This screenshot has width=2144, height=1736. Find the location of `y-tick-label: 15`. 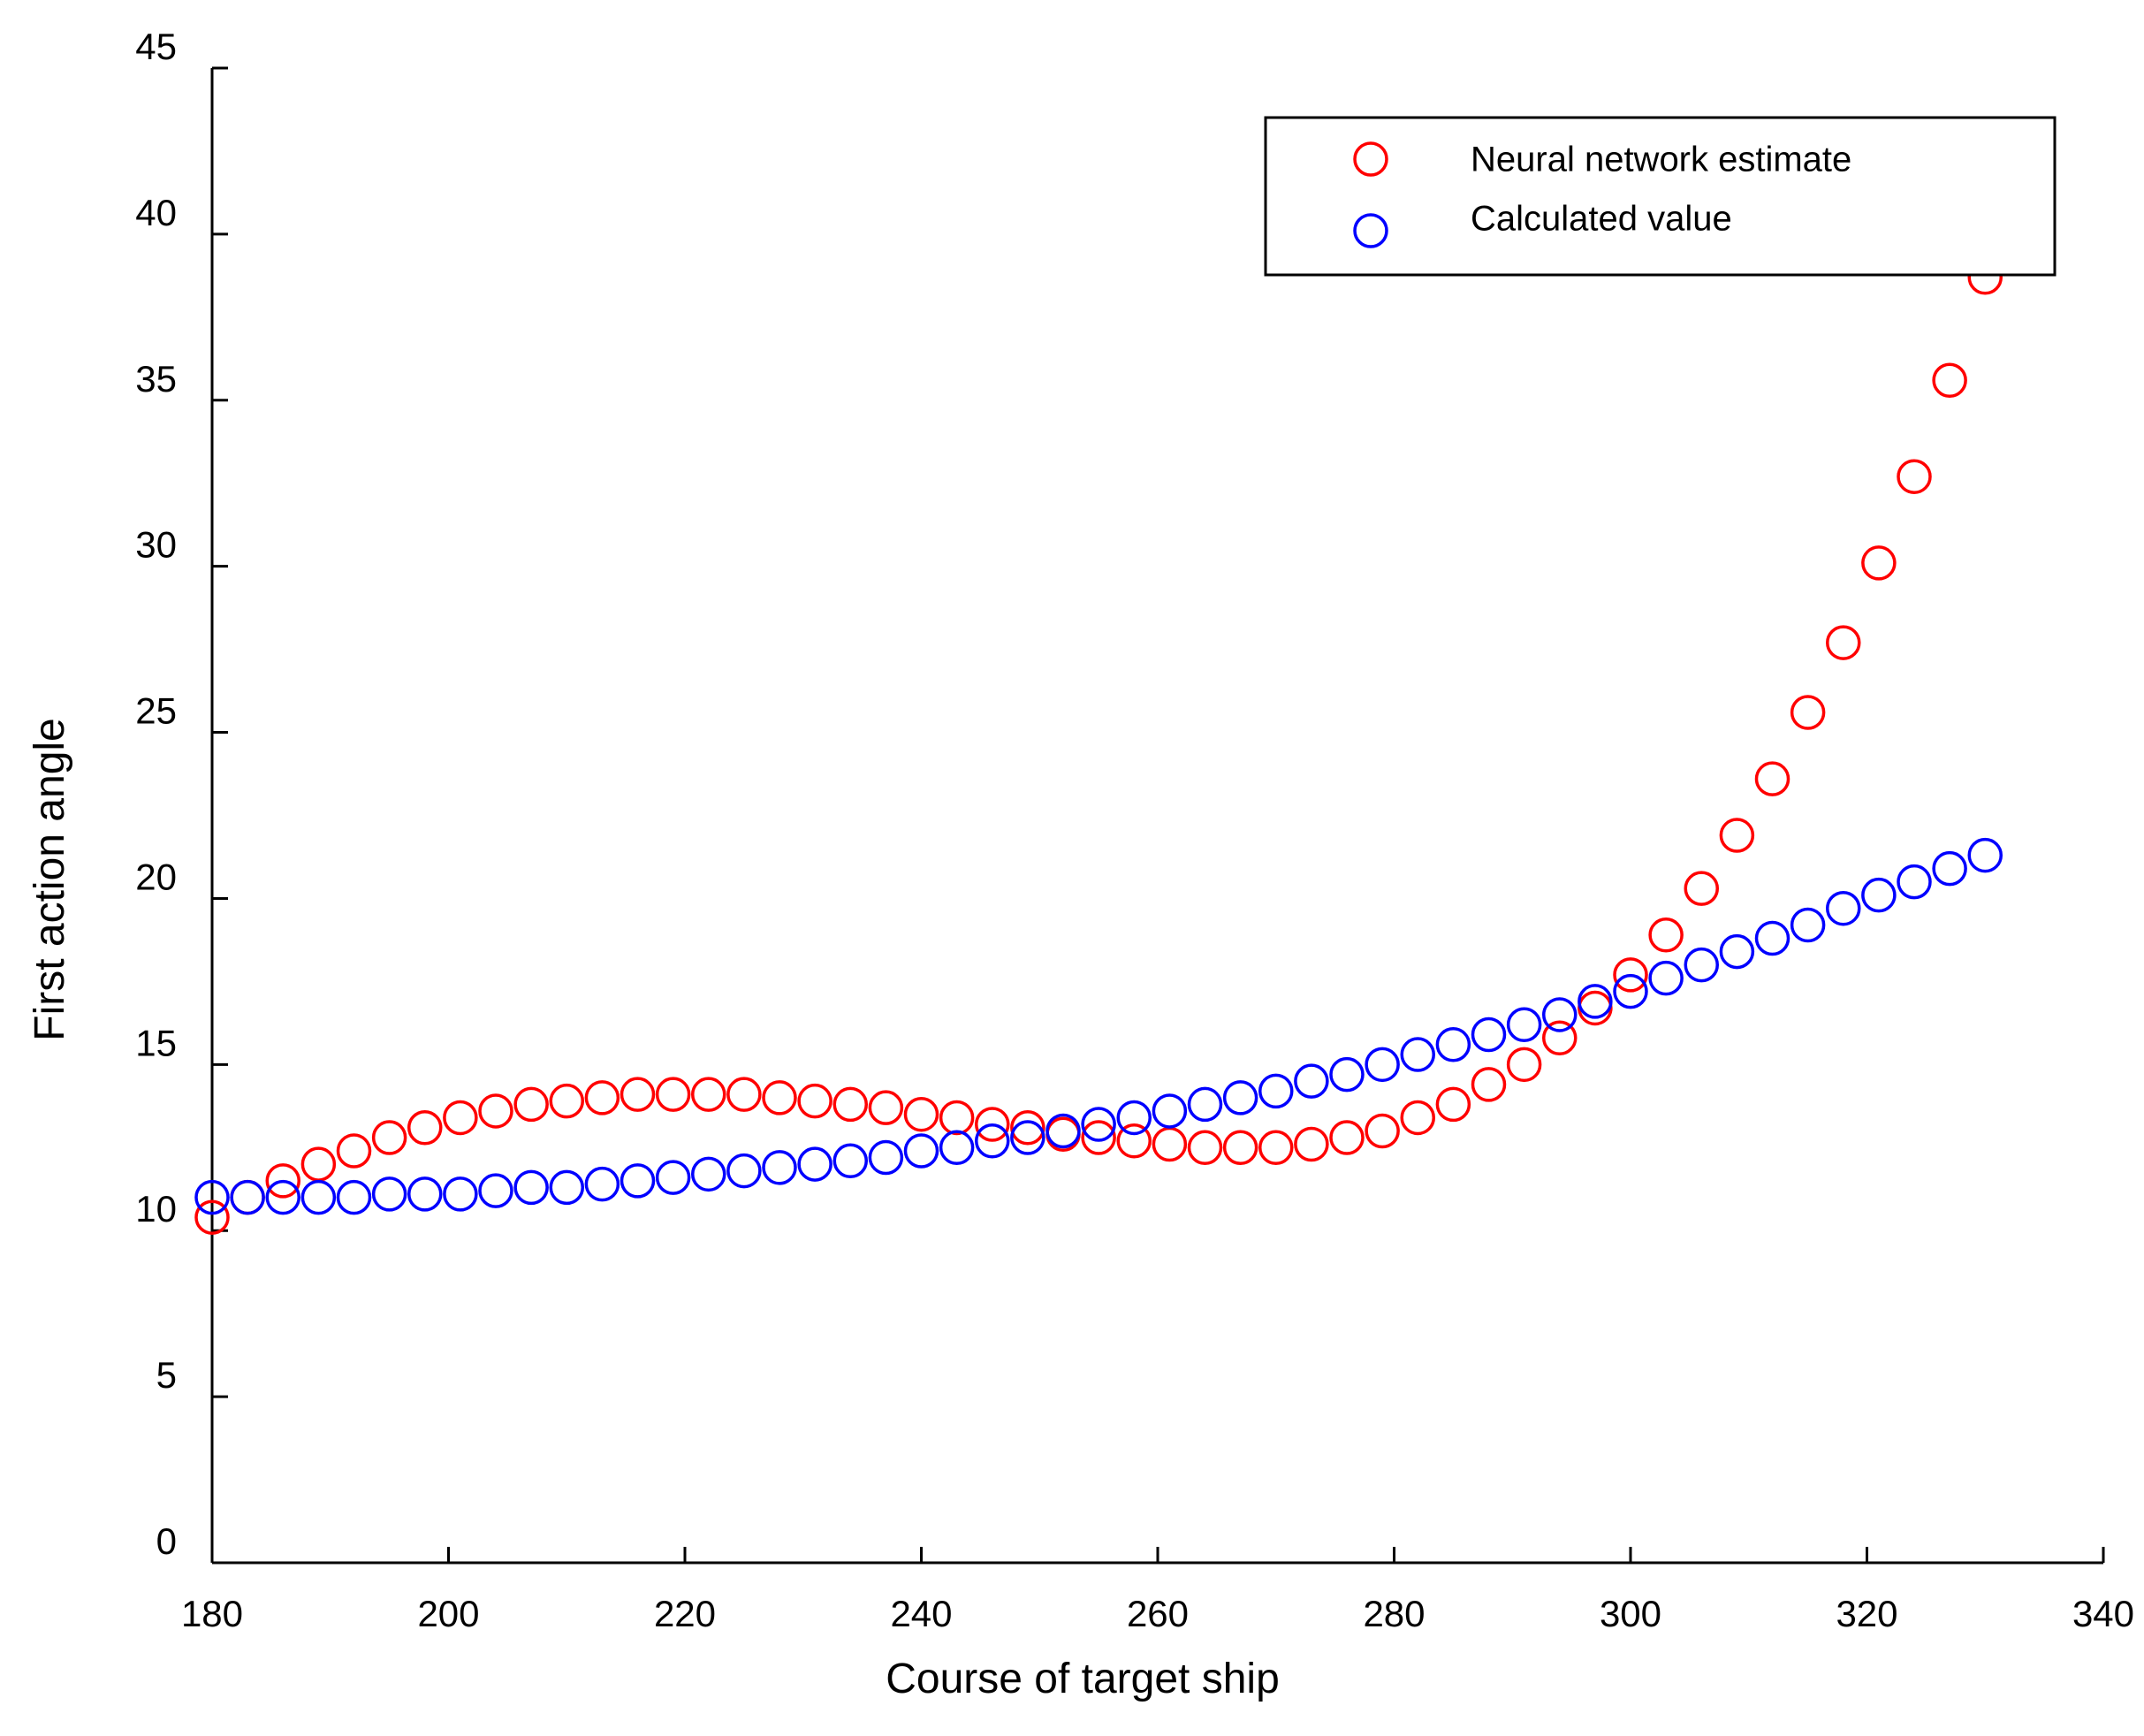

y-tick-label: 15 is located at coordinates (156, 1042).